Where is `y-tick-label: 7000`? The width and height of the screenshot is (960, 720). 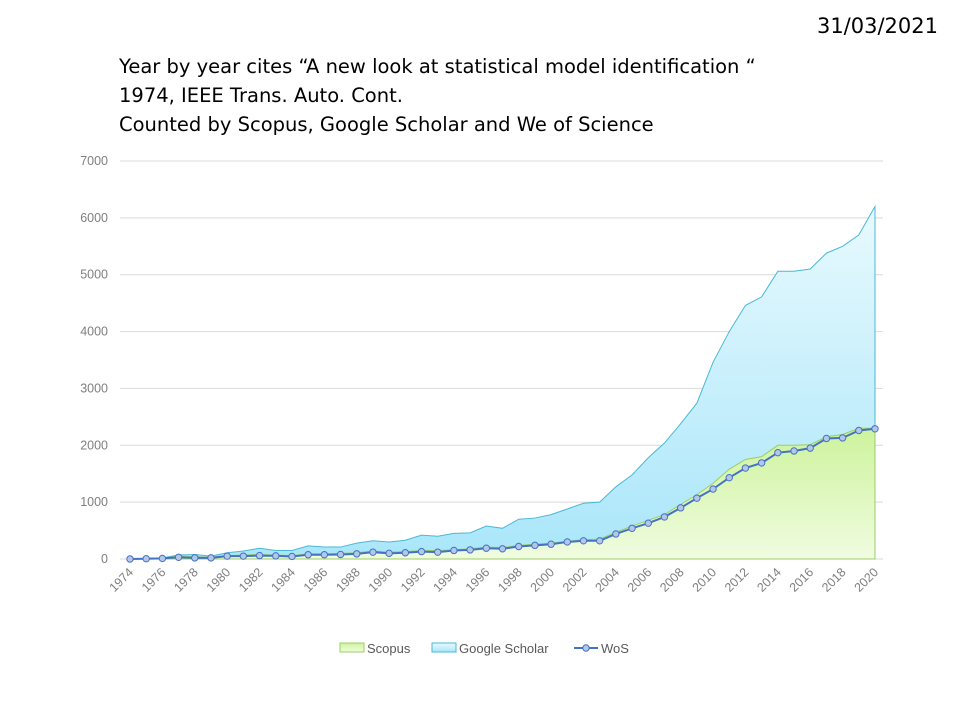
y-tick-label: 7000 is located at coordinates (94, 161).